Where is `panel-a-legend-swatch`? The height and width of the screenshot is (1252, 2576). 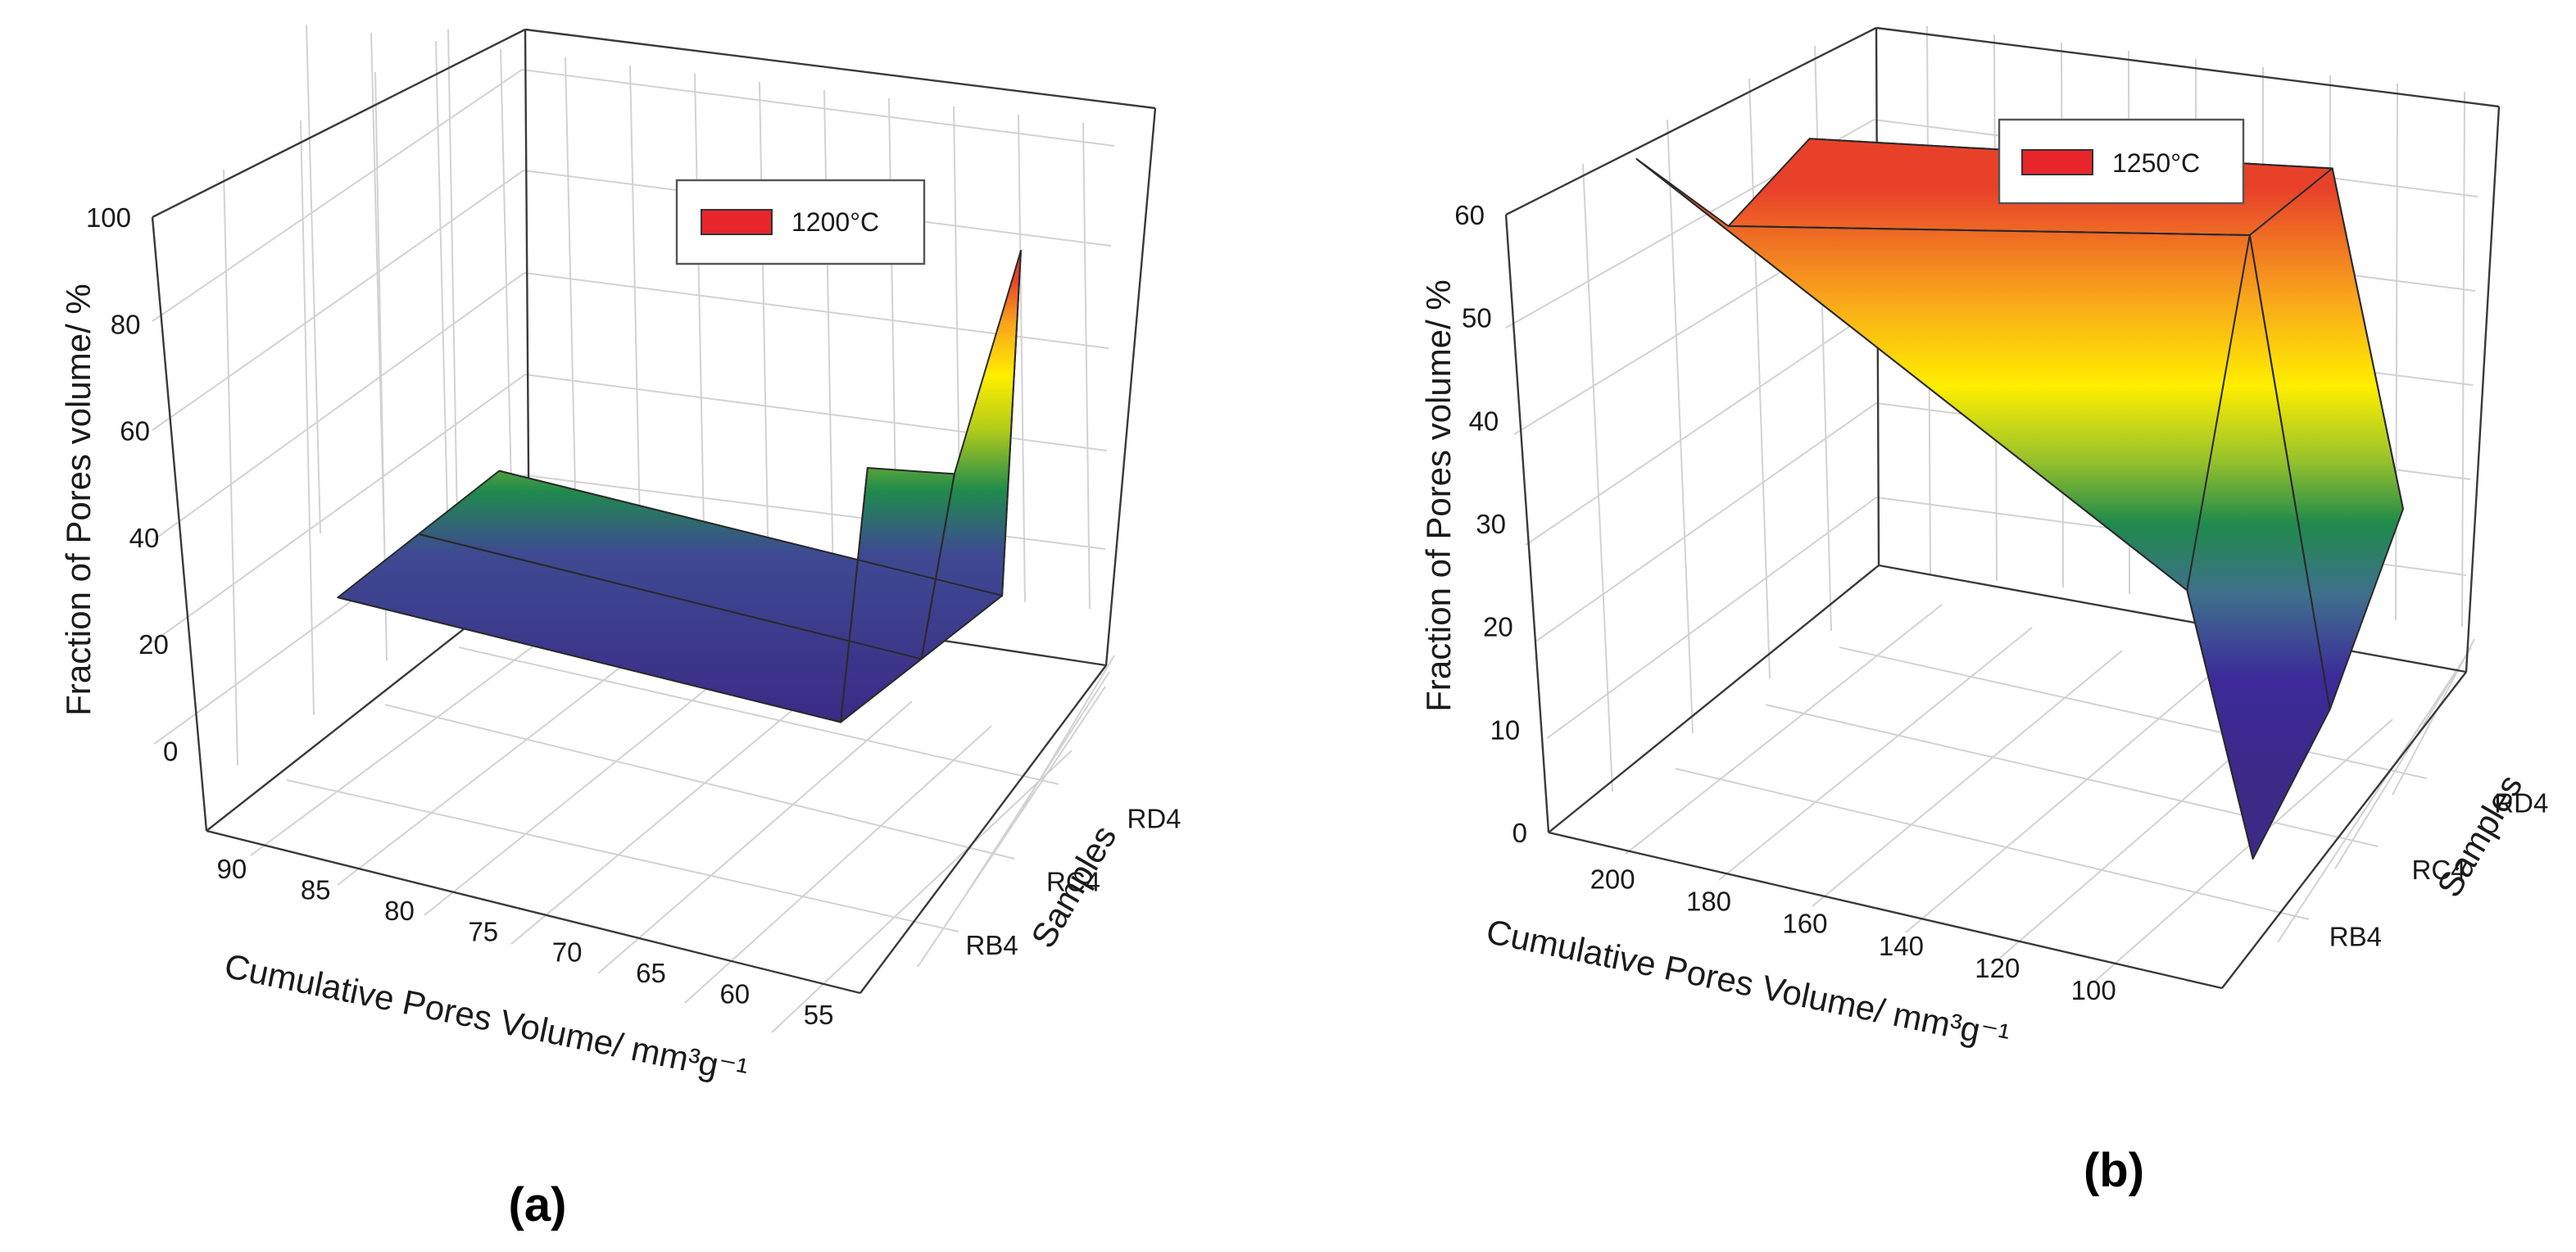
panel-a-legend-swatch is located at coordinates (737, 222).